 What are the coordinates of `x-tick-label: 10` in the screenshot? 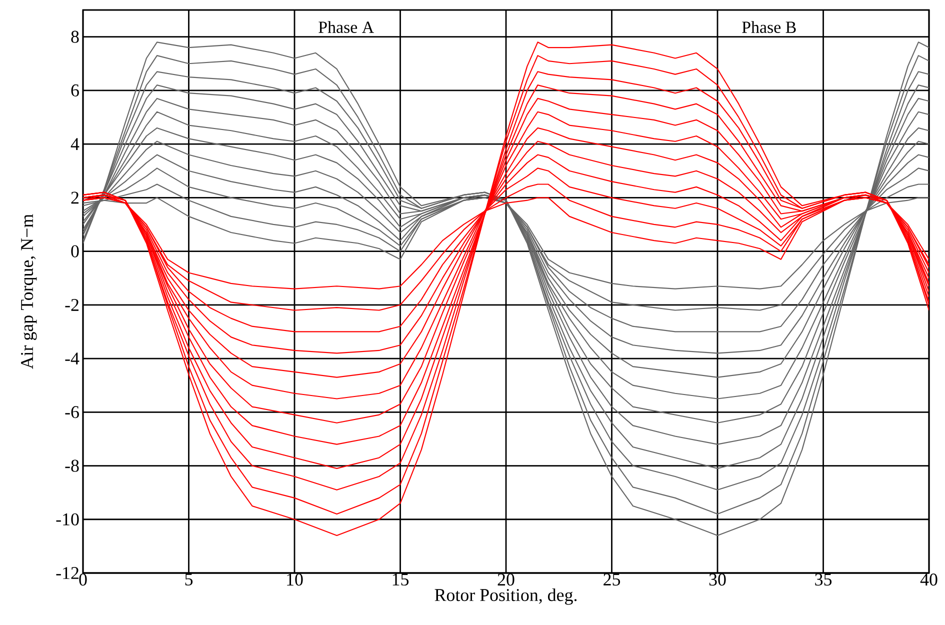 It's located at (295, 580).